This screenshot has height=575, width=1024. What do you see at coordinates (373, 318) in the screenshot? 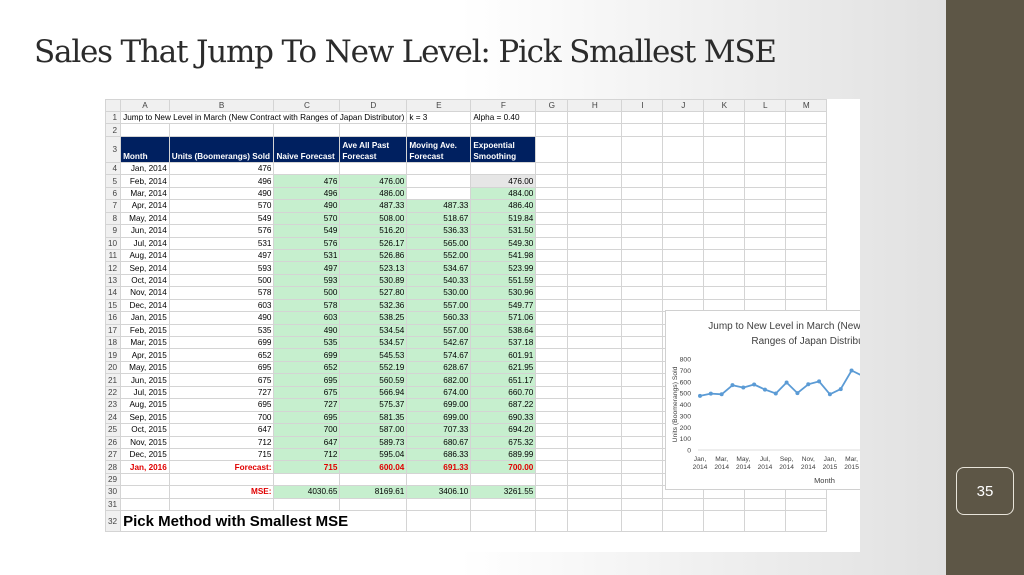
I see `cell-ave: 538.25` at bounding box center [373, 318].